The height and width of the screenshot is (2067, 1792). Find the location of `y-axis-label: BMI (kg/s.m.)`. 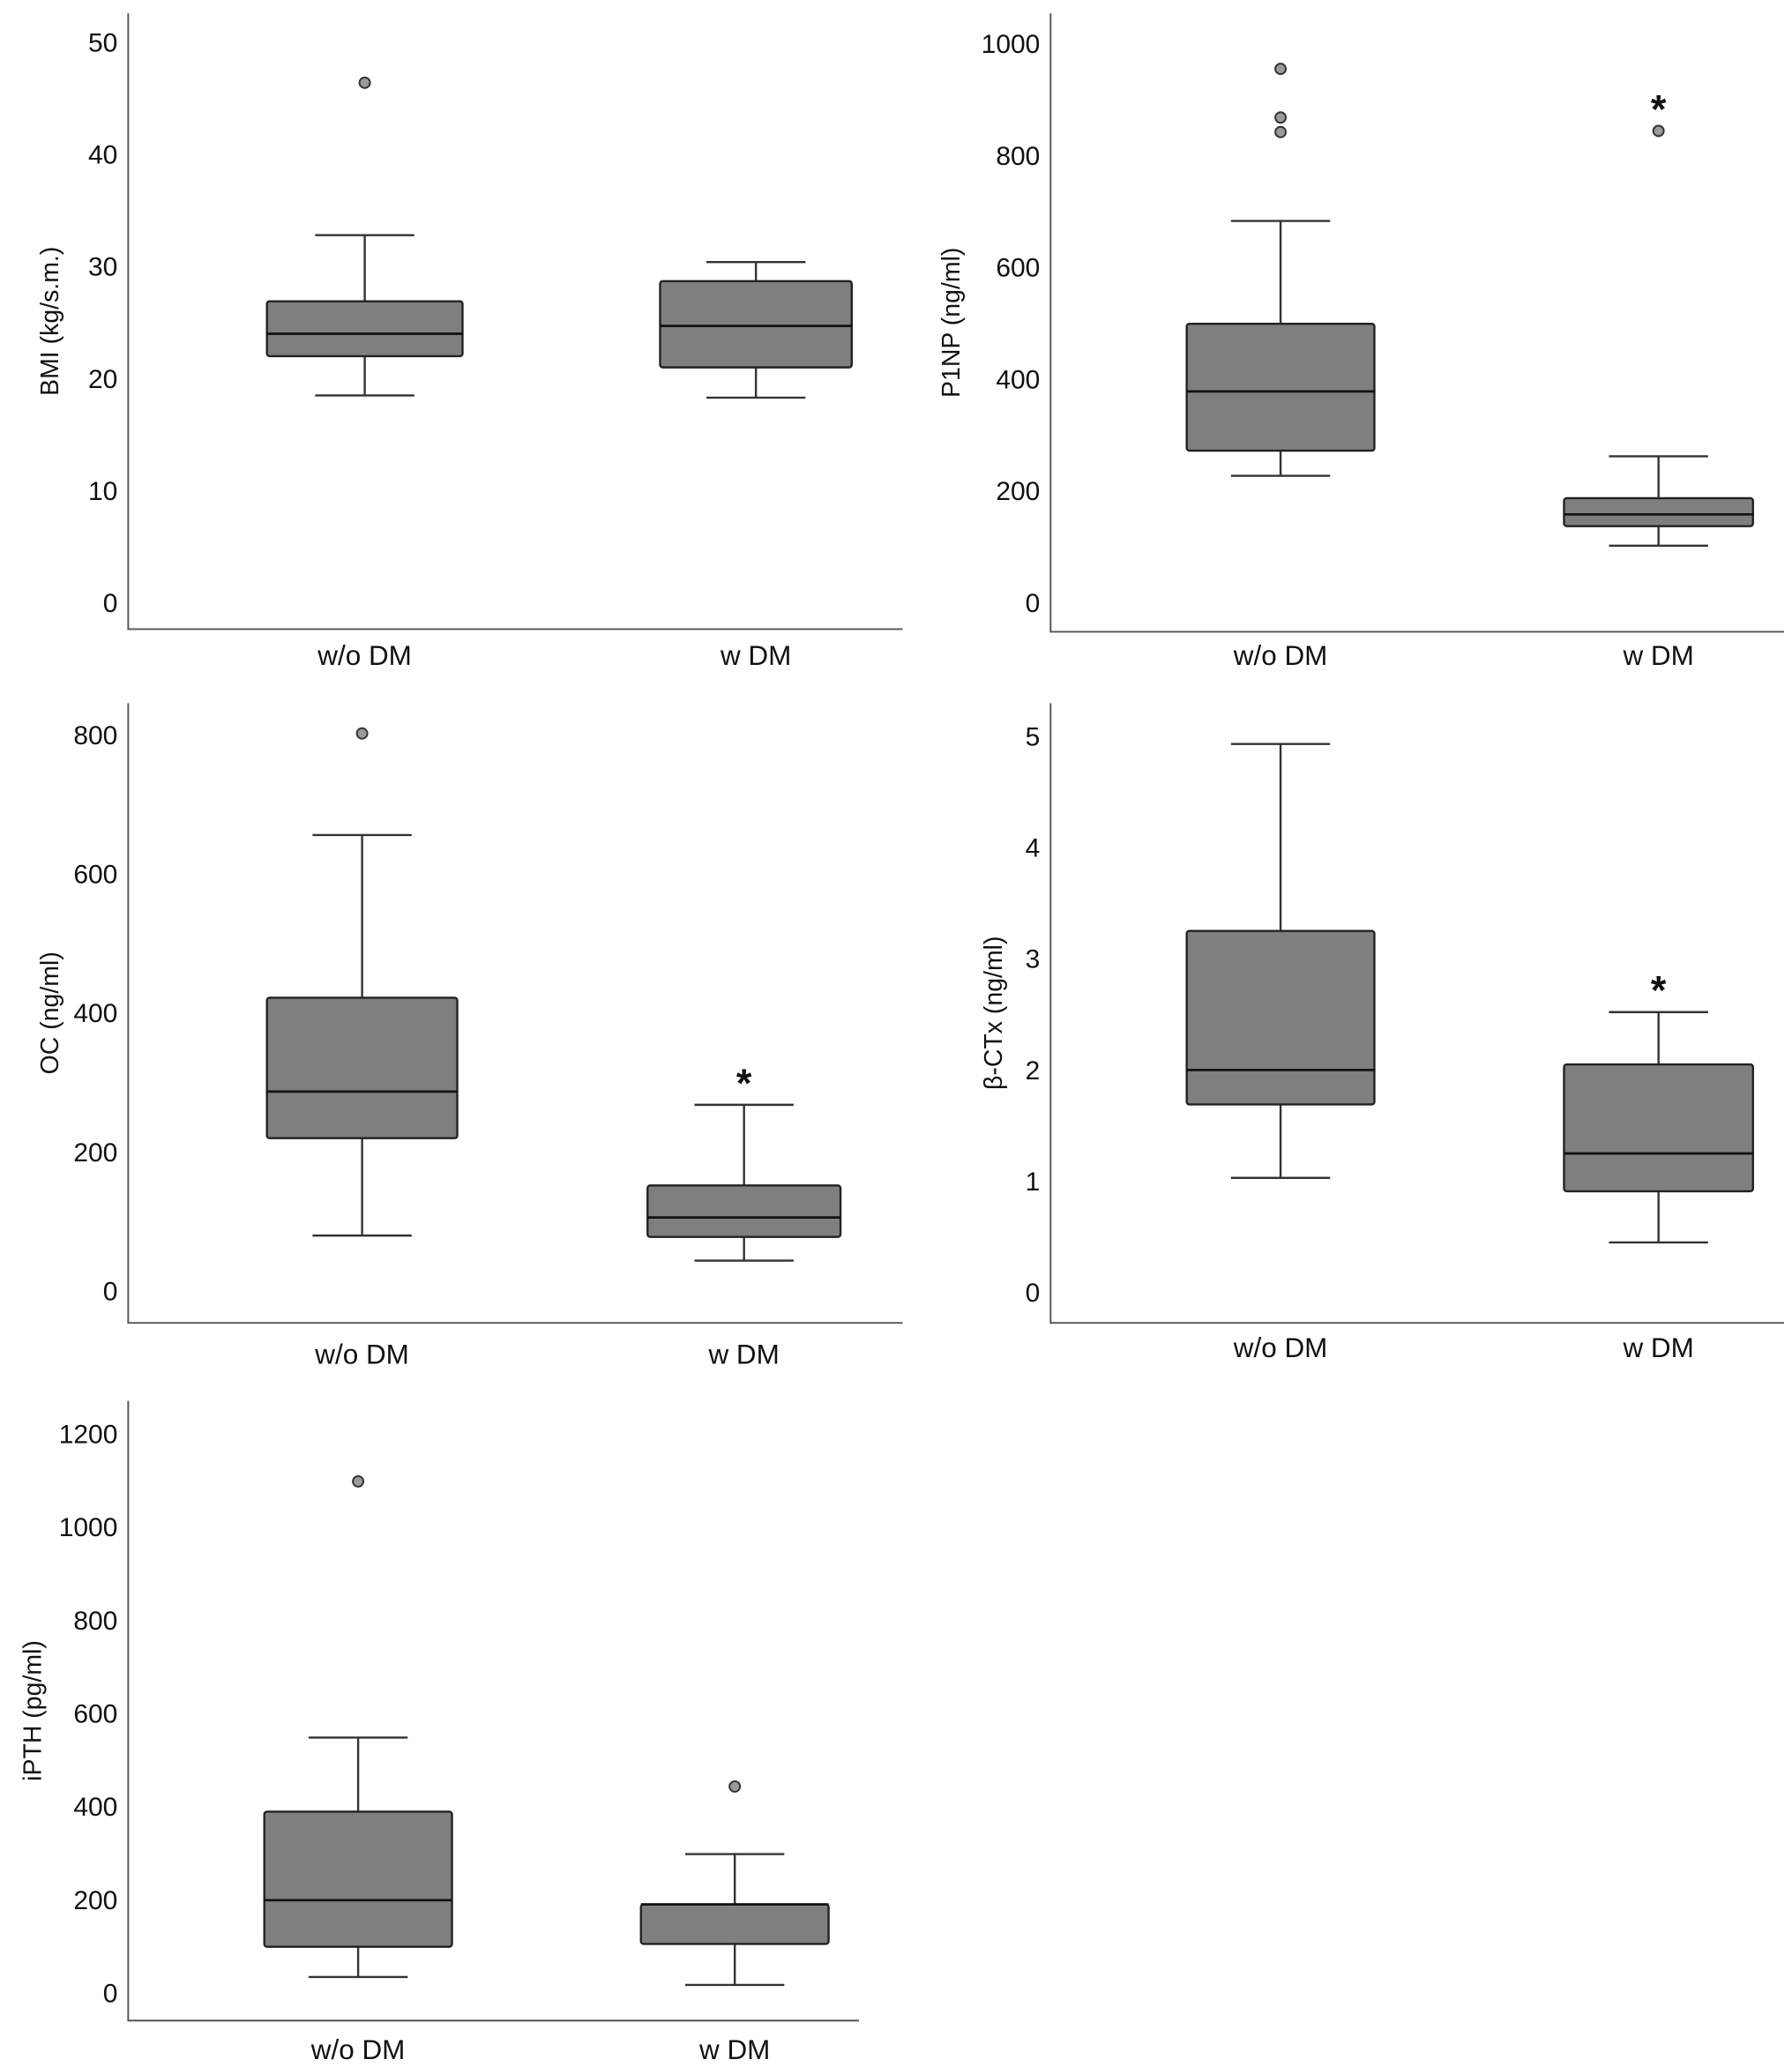

y-axis-label: BMI (kg/s.m.) is located at coordinates (50, 321).